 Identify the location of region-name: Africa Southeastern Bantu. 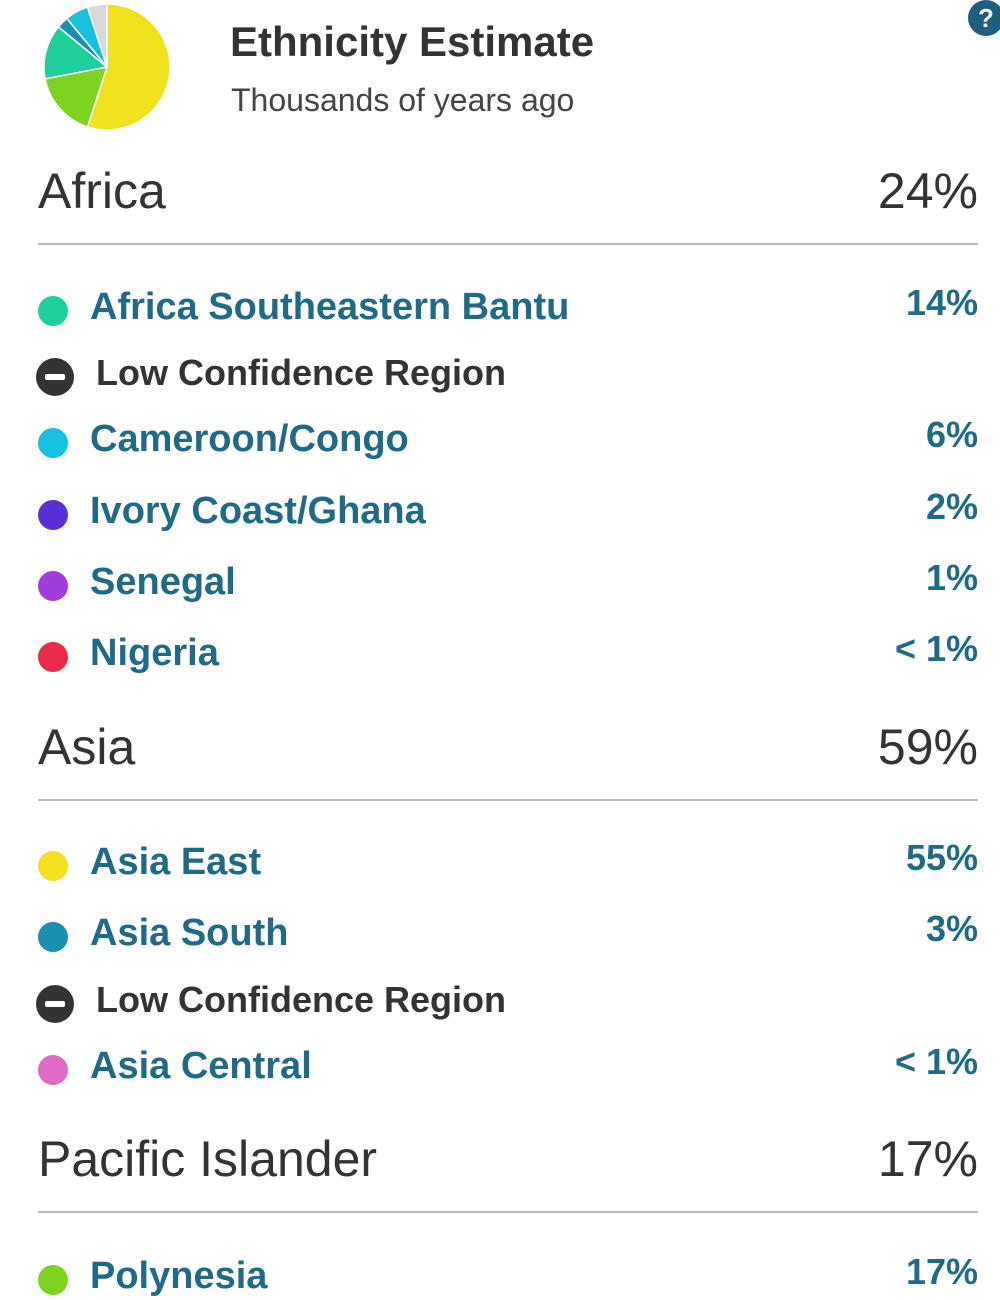
(330, 307).